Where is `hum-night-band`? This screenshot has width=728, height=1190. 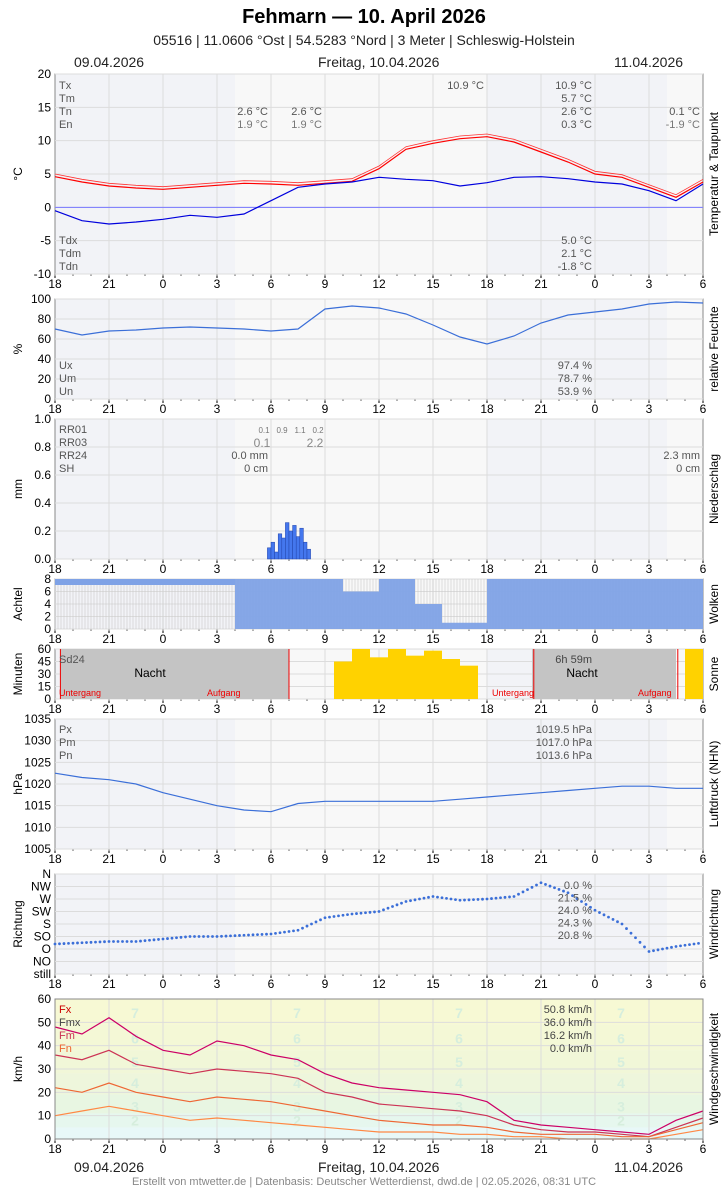 hum-night-band is located at coordinates (577, 349).